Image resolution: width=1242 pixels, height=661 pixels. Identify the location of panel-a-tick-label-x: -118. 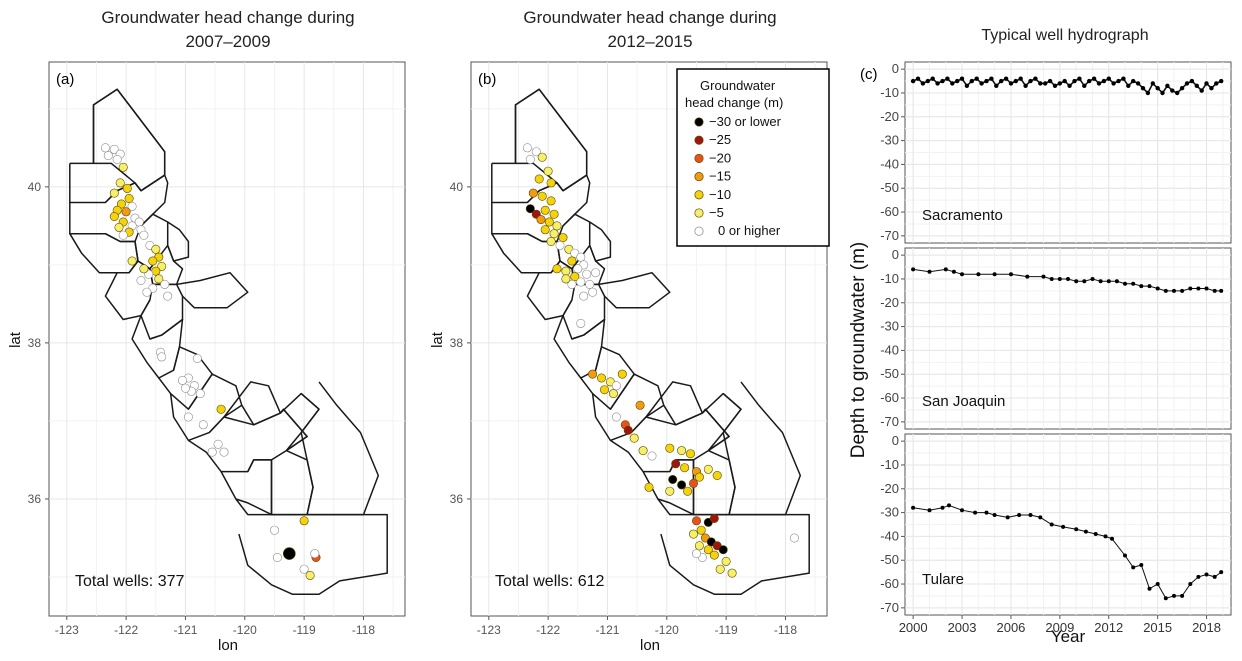
(363, 630).